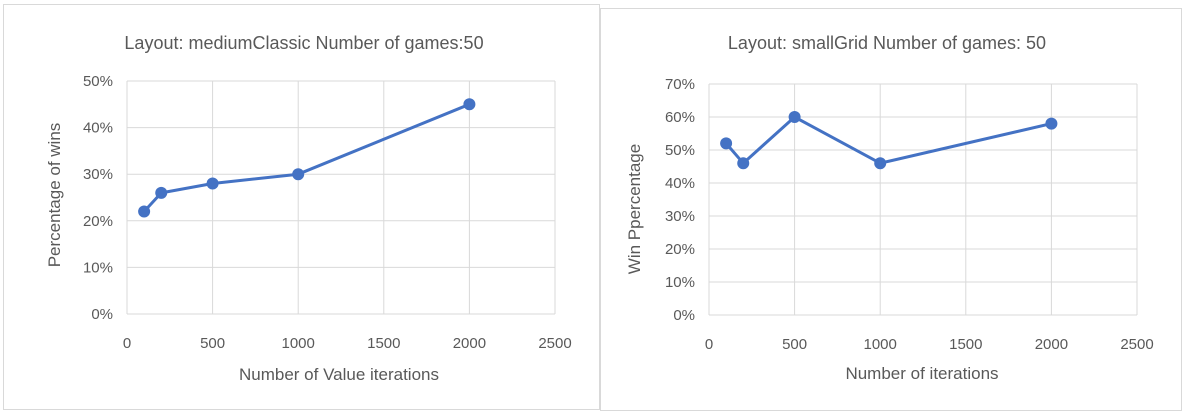 Image resolution: width=1188 pixels, height=418 pixels. Describe the element at coordinates (634, 209) in the screenshot. I see `y-axis-label: Win Ppercentage` at that location.